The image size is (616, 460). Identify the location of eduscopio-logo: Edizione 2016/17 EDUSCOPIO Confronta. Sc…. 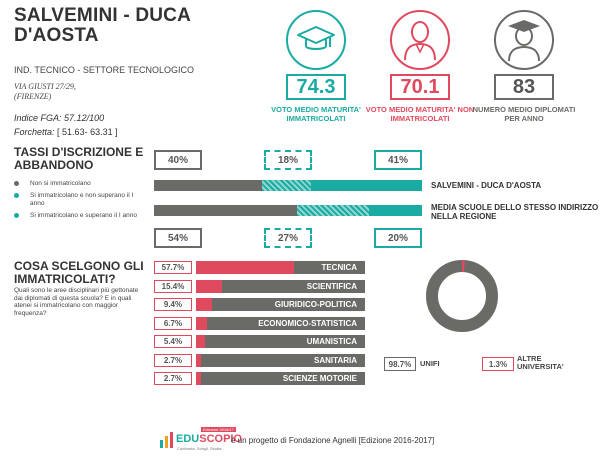
(201, 439).